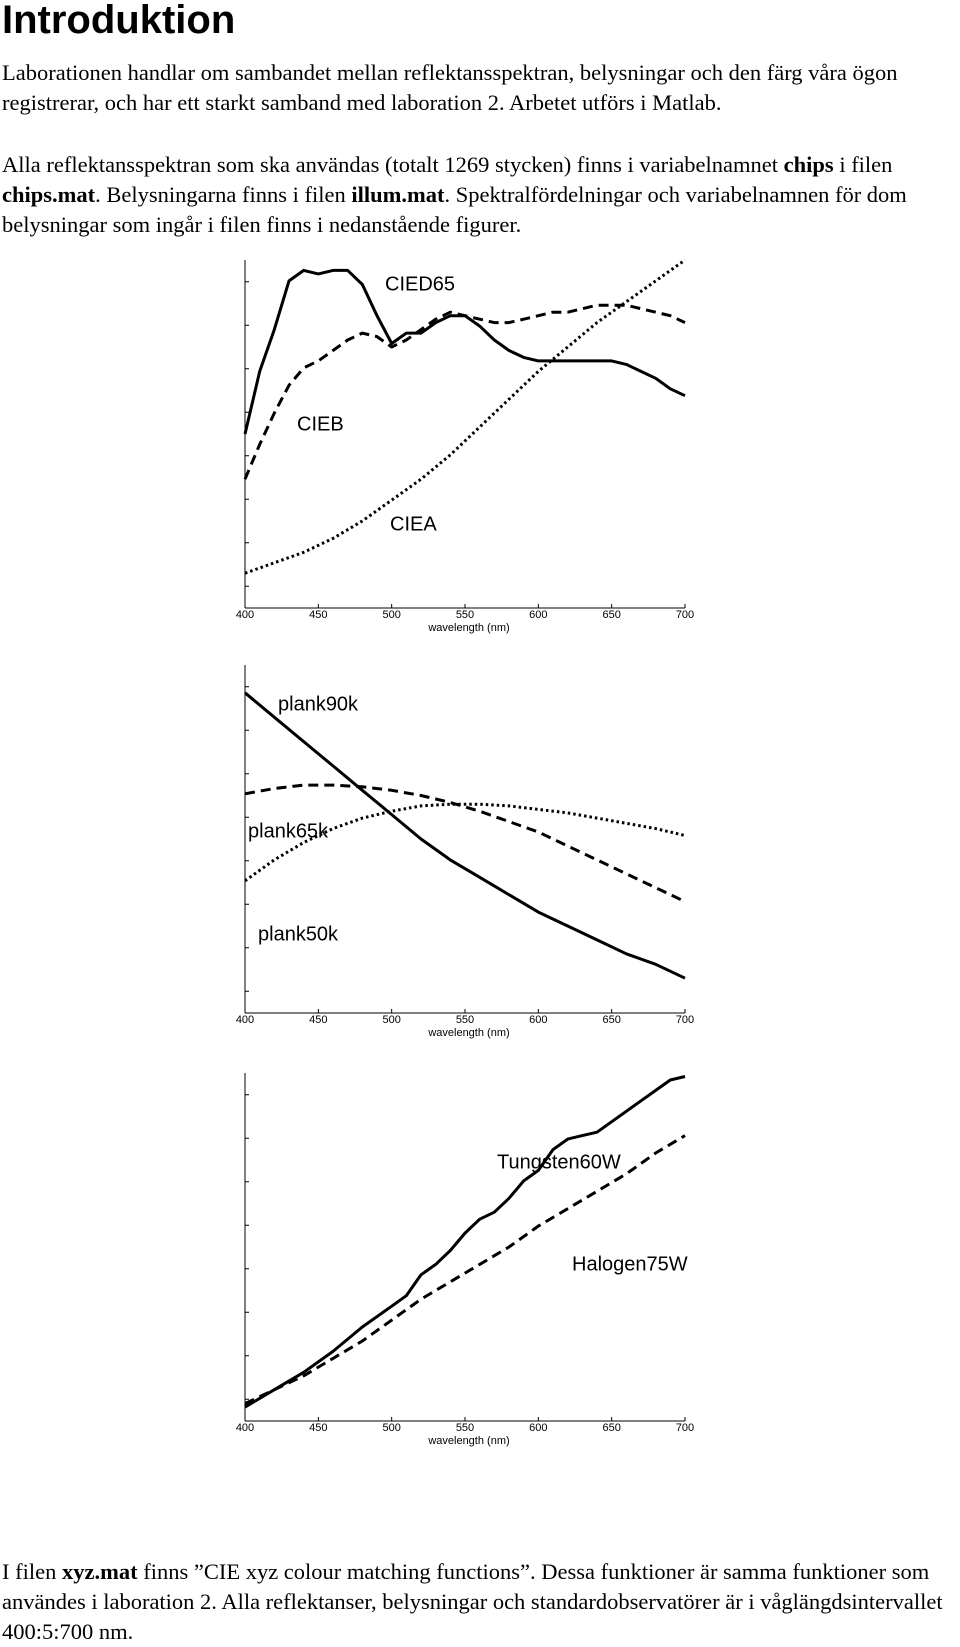 The width and height of the screenshot is (960, 1647). What do you see at coordinates (119, 21) in the screenshot?
I see `page-title: Introduktion` at bounding box center [119, 21].